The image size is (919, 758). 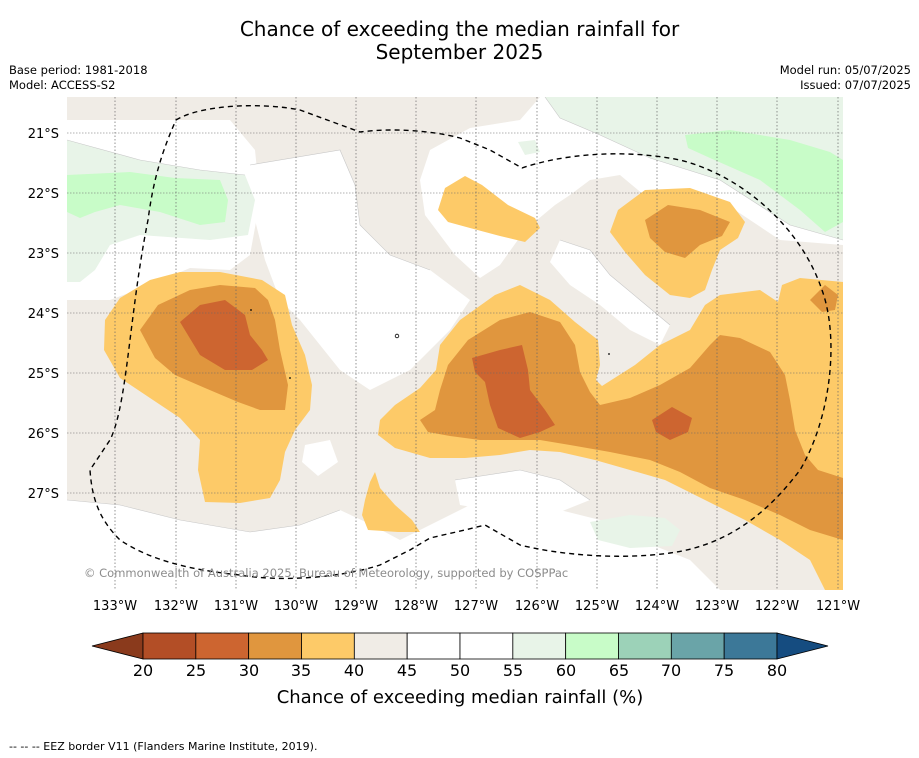 I want to click on lon-label: 121°W, so click(x=838, y=606).